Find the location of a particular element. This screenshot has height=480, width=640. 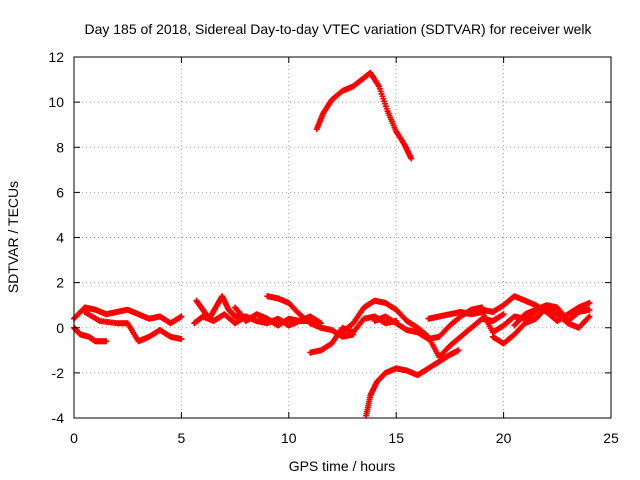

y-tick-label: -2 is located at coordinates (58, 373).